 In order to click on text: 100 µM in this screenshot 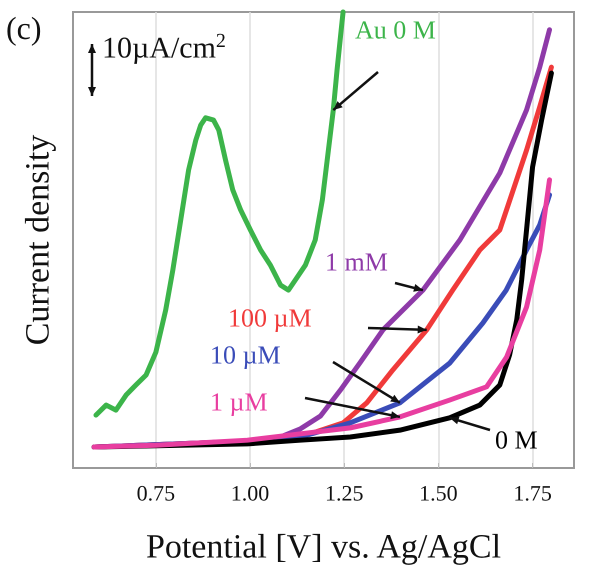, I will do `click(270, 318)`.